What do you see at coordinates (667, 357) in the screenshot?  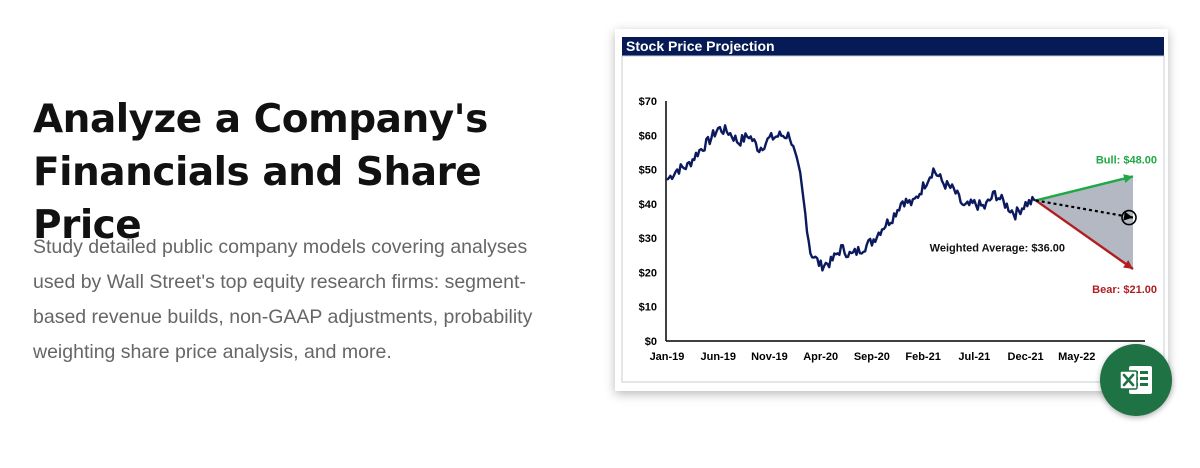 I see `x-tick-label: Jan-19` at bounding box center [667, 357].